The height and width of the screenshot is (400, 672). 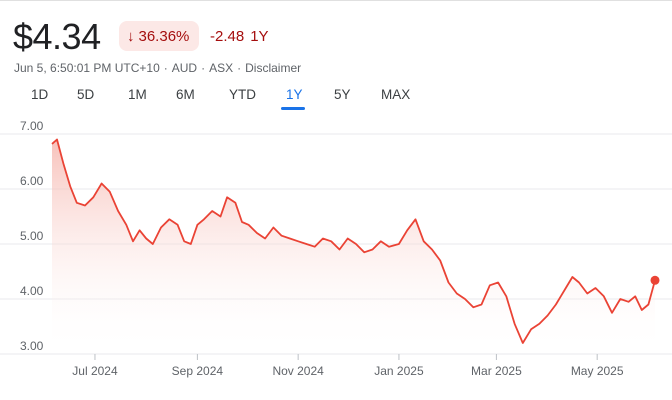 I want to click on change-absolute: -2.48, so click(x=227, y=36).